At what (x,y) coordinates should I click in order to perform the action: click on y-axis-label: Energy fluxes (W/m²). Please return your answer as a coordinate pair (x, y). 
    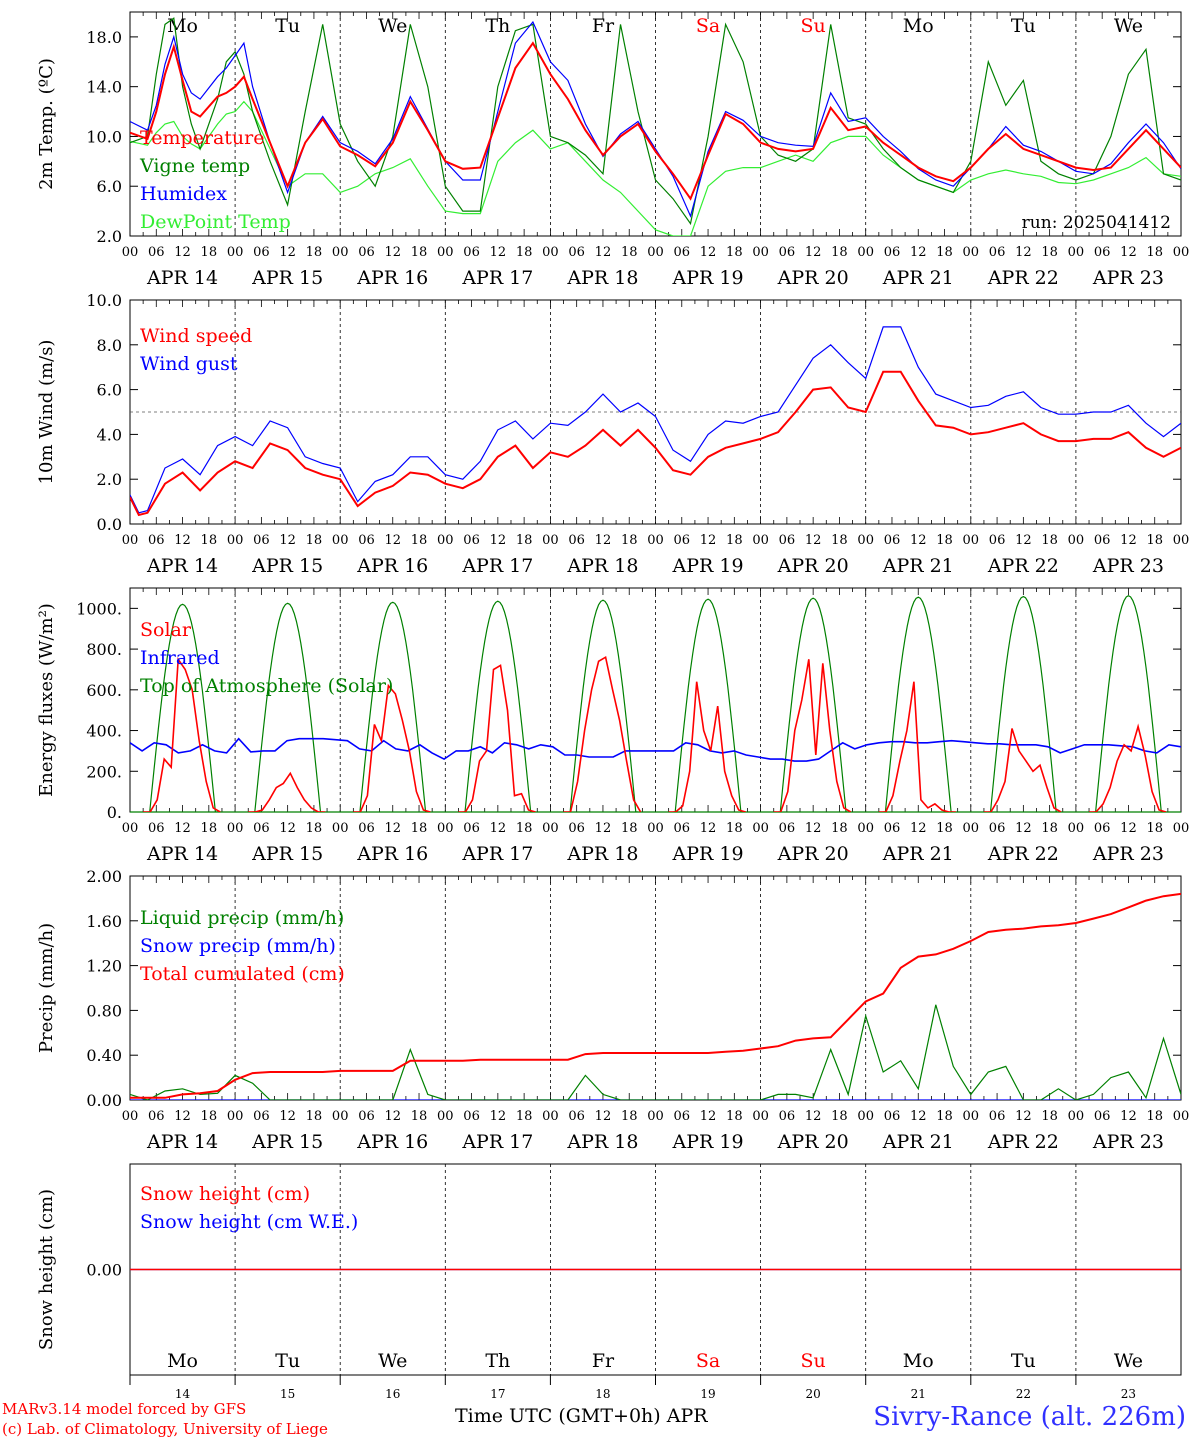
    Looking at the image, I should click on (46, 700).